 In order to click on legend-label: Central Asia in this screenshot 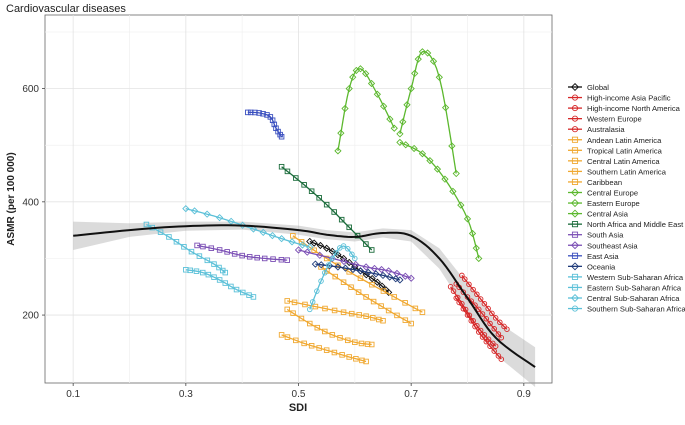, I will do `click(608, 214)`.